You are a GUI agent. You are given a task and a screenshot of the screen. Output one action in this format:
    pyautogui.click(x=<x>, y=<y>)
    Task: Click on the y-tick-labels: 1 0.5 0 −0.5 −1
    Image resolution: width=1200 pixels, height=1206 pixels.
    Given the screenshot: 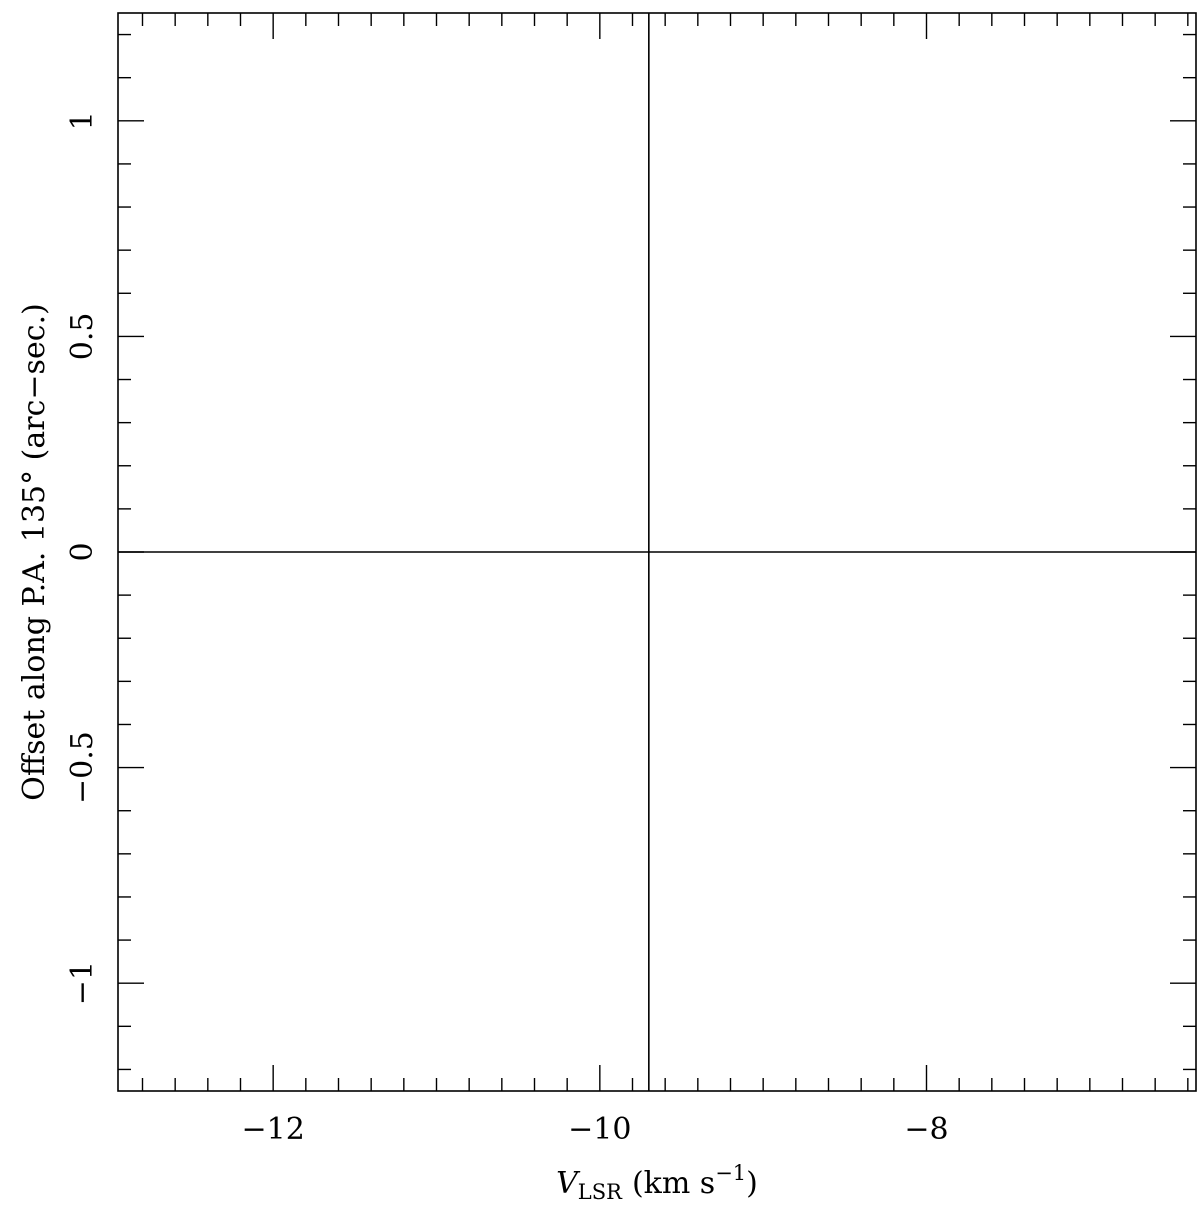 What is the action you would take?
    pyautogui.click(x=82, y=558)
    